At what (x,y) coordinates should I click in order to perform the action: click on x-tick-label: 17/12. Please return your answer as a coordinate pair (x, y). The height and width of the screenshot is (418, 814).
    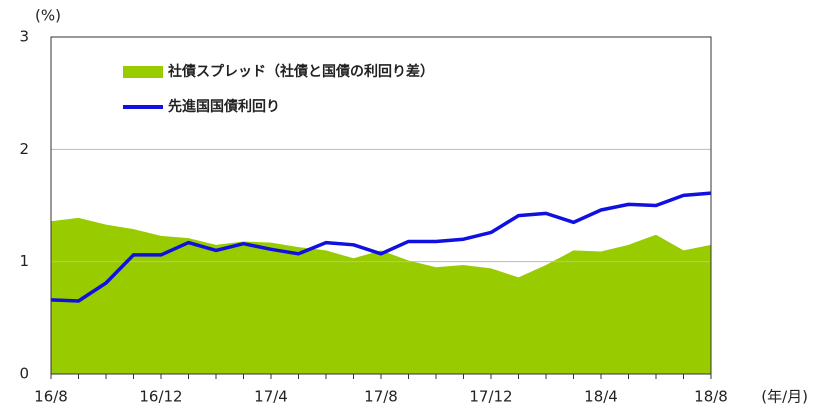
    Looking at the image, I should click on (490, 397).